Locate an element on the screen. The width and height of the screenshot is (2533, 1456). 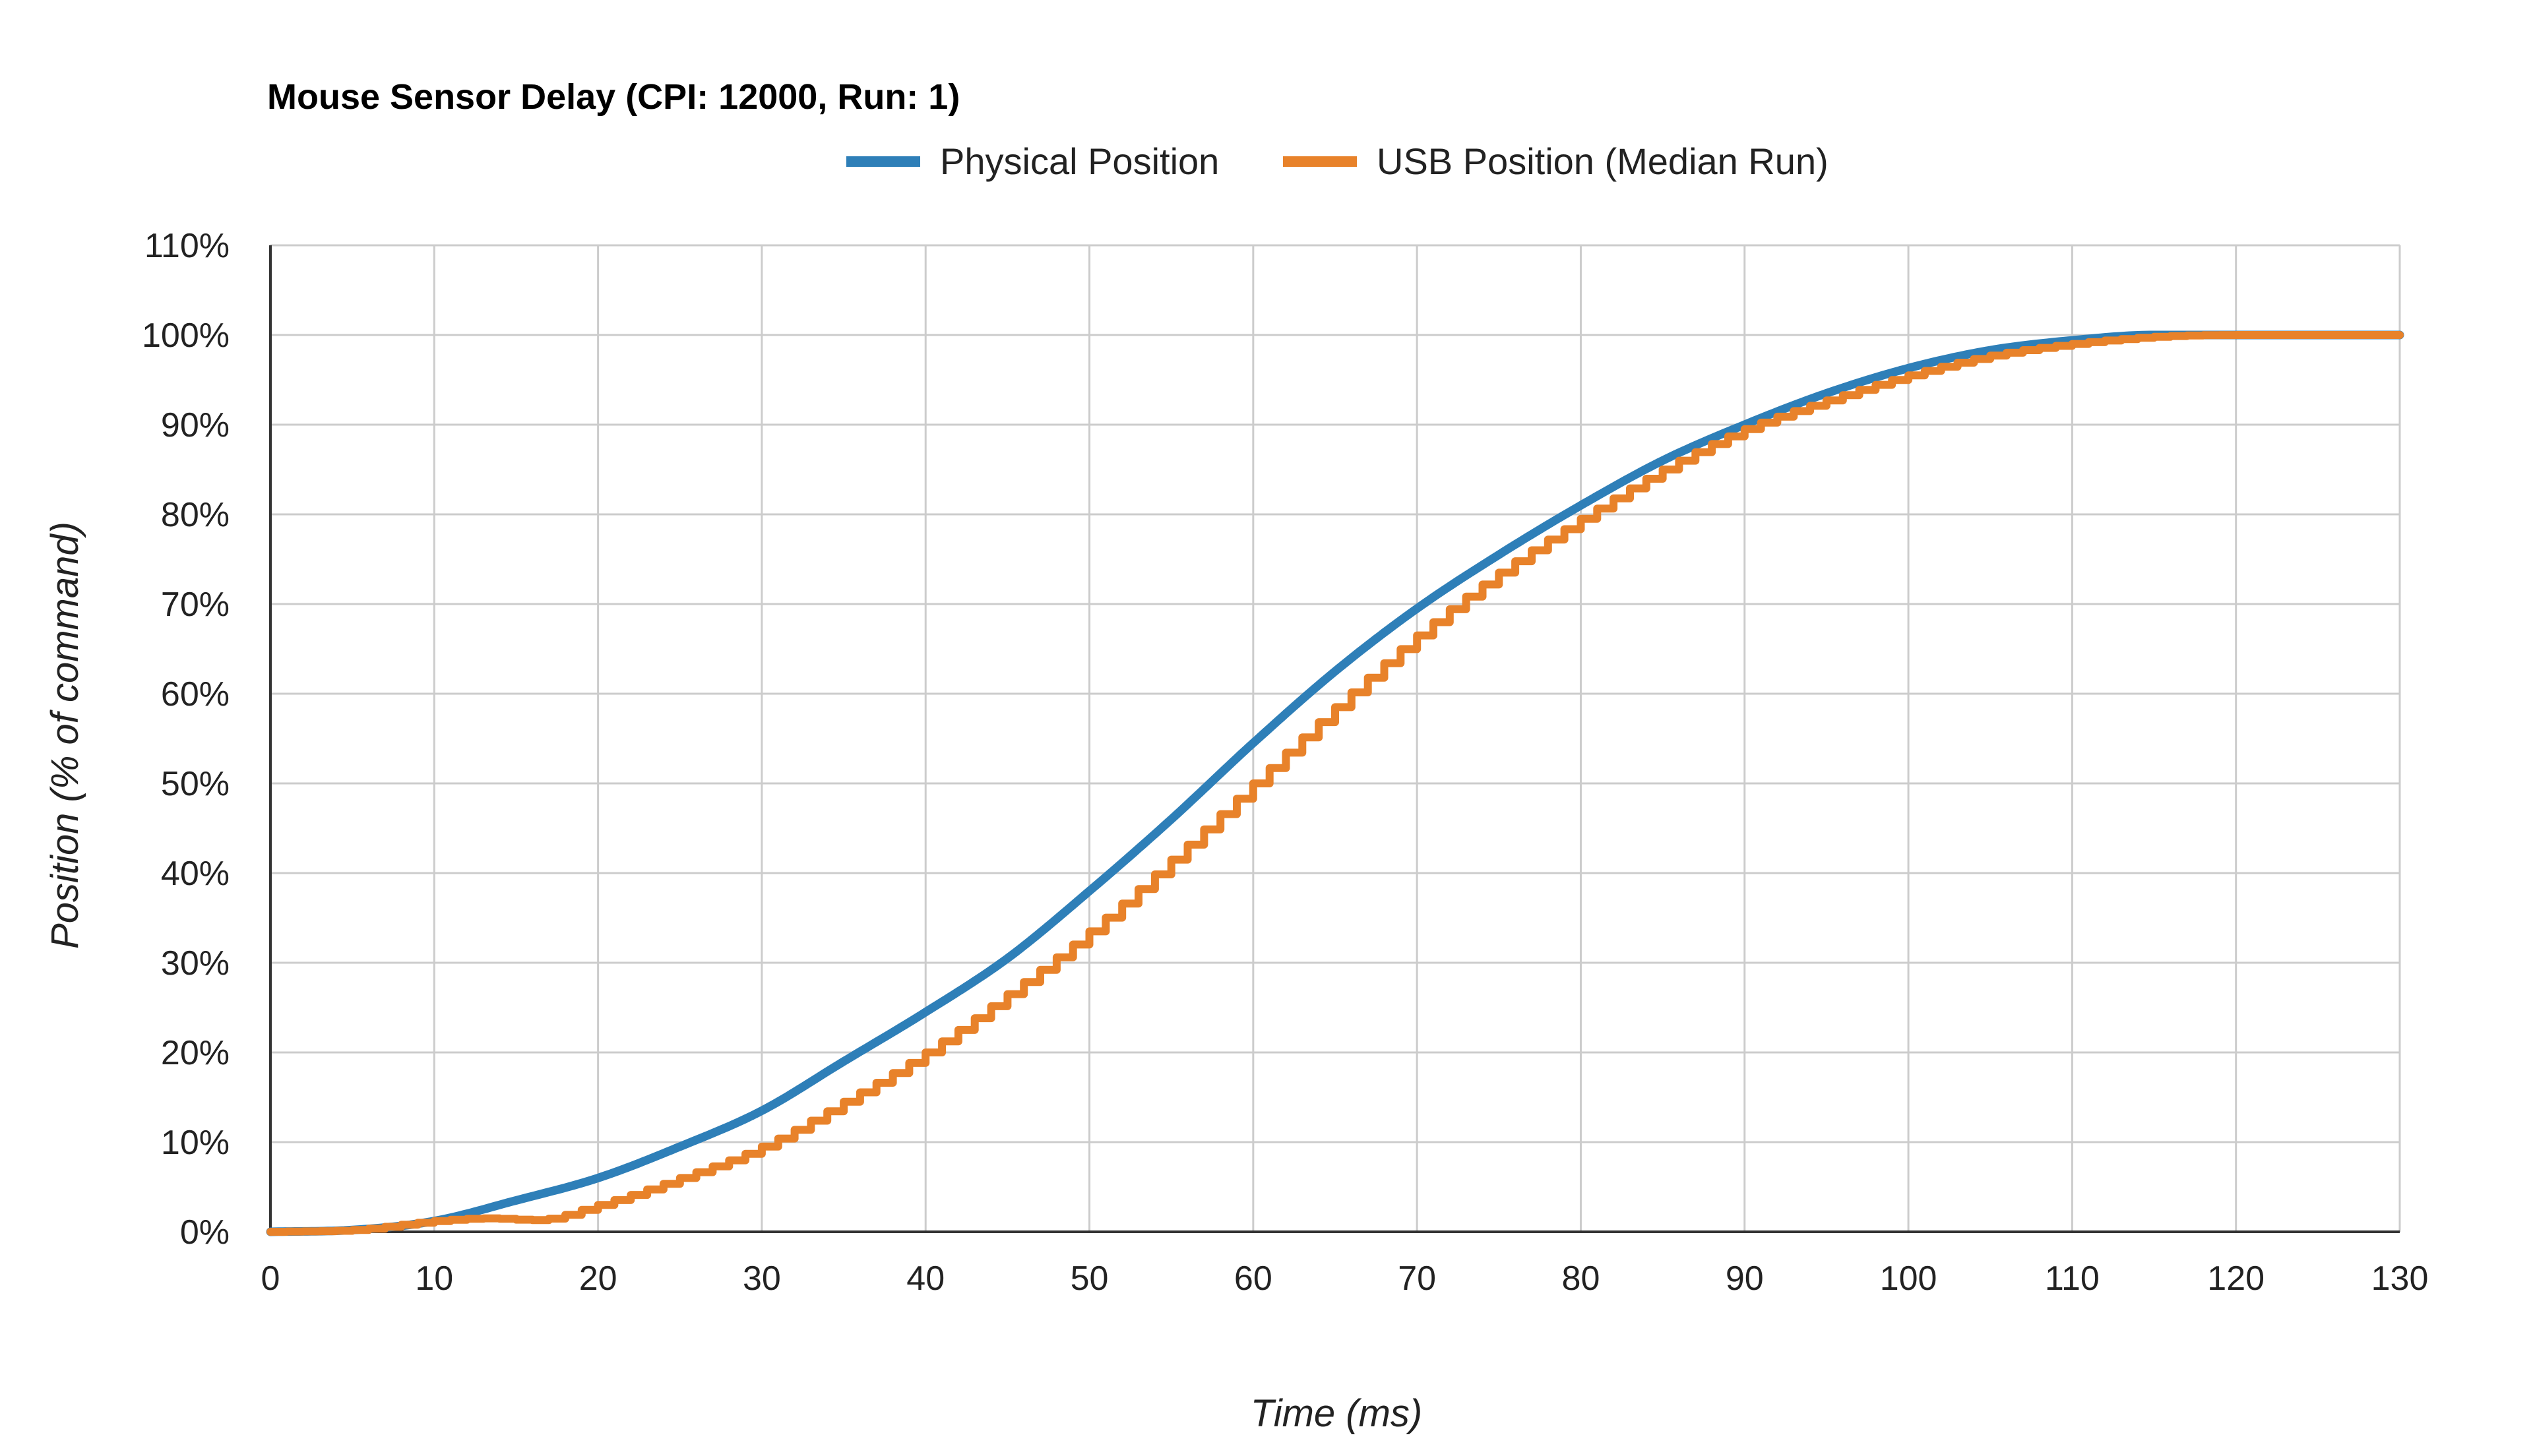
x-tick-label-40: 40 is located at coordinates (925, 1278).